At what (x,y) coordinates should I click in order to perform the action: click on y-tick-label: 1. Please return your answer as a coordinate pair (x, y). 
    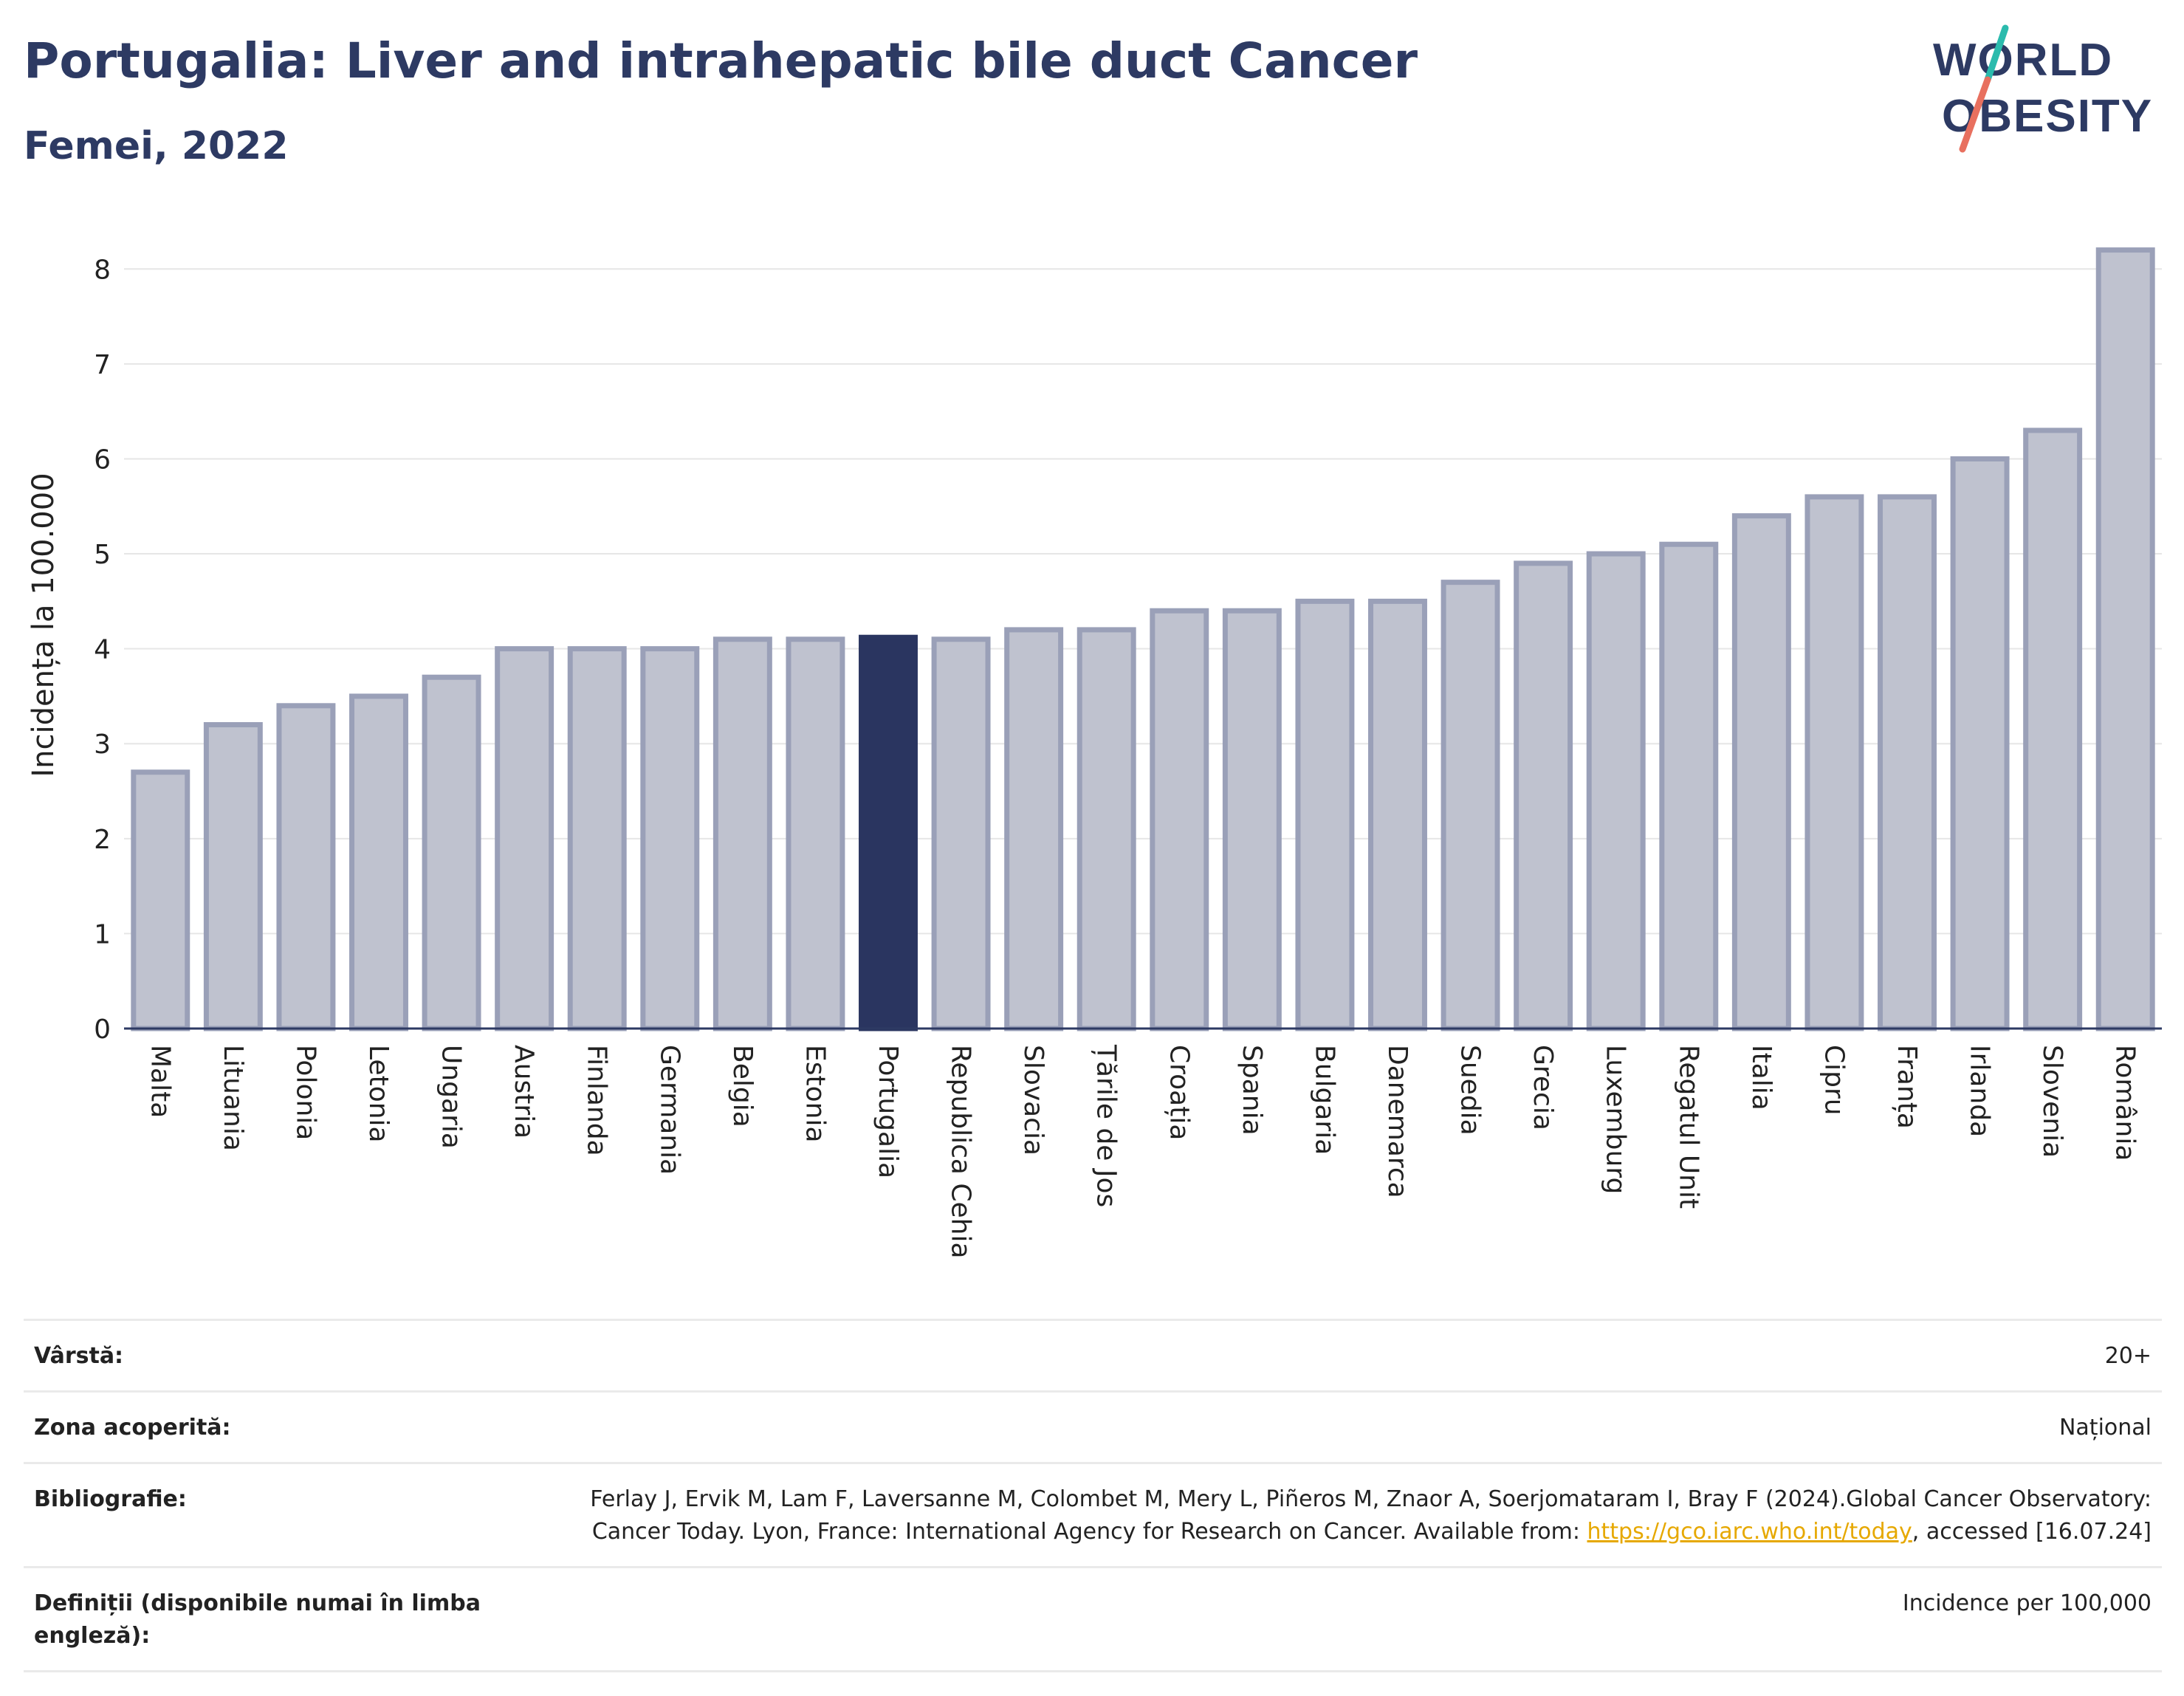
    Looking at the image, I should click on (103, 934).